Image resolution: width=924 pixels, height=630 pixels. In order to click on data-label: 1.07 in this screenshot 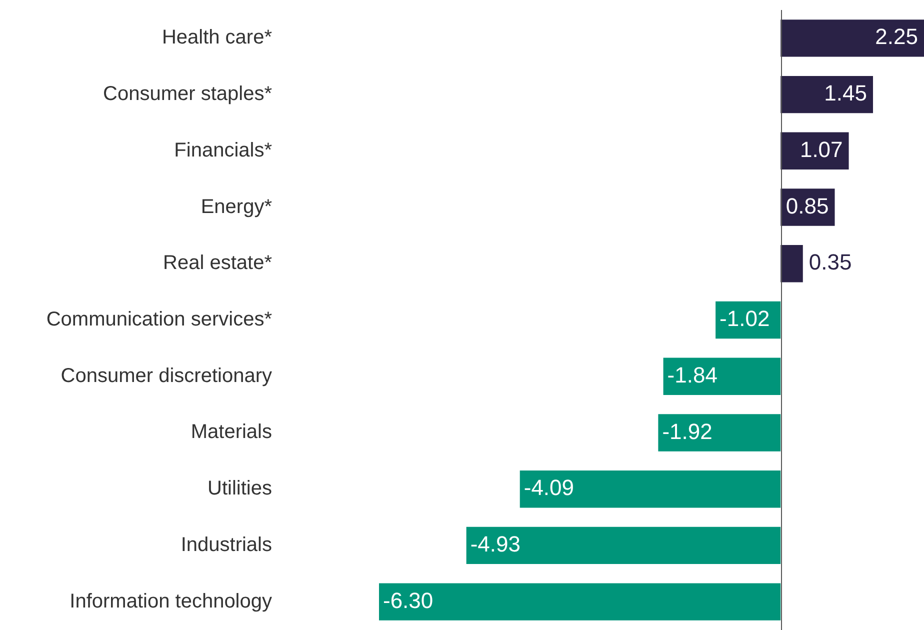, I will do `click(821, 149)`.